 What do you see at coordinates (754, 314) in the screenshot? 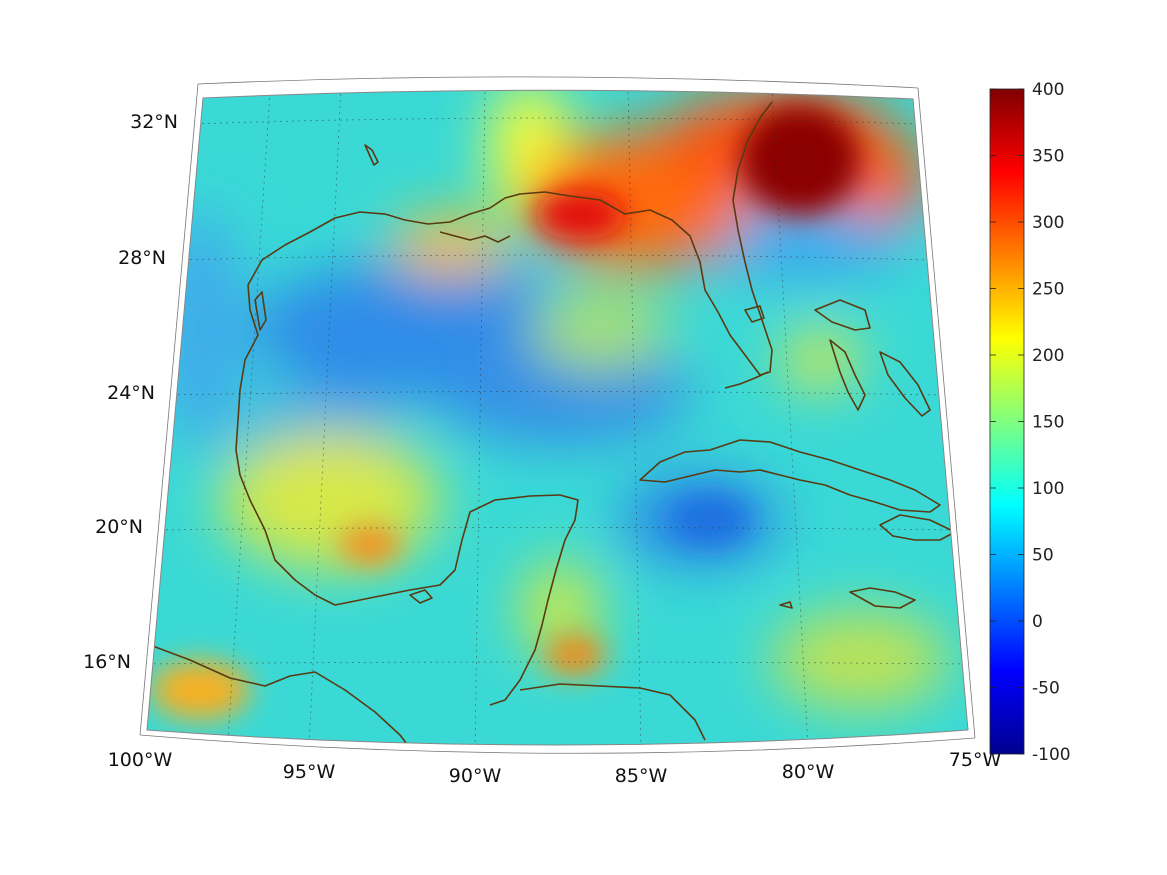
I see `lake-okeechobee` at bounding box center [754, 314].